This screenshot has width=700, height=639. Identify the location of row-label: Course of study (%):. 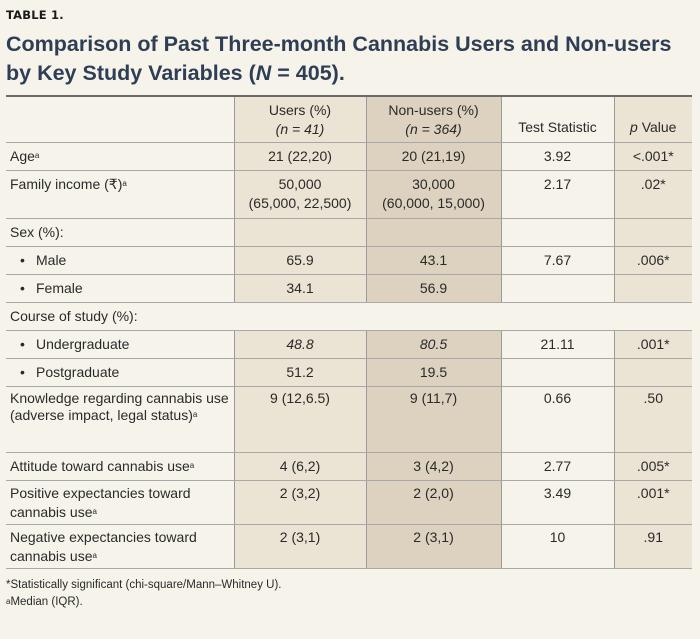
(349, 316).